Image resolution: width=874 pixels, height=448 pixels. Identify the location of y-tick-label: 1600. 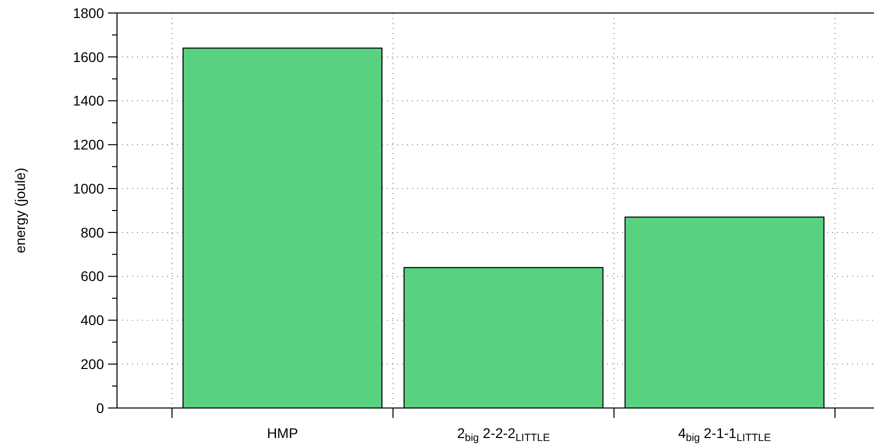
(88, 56).